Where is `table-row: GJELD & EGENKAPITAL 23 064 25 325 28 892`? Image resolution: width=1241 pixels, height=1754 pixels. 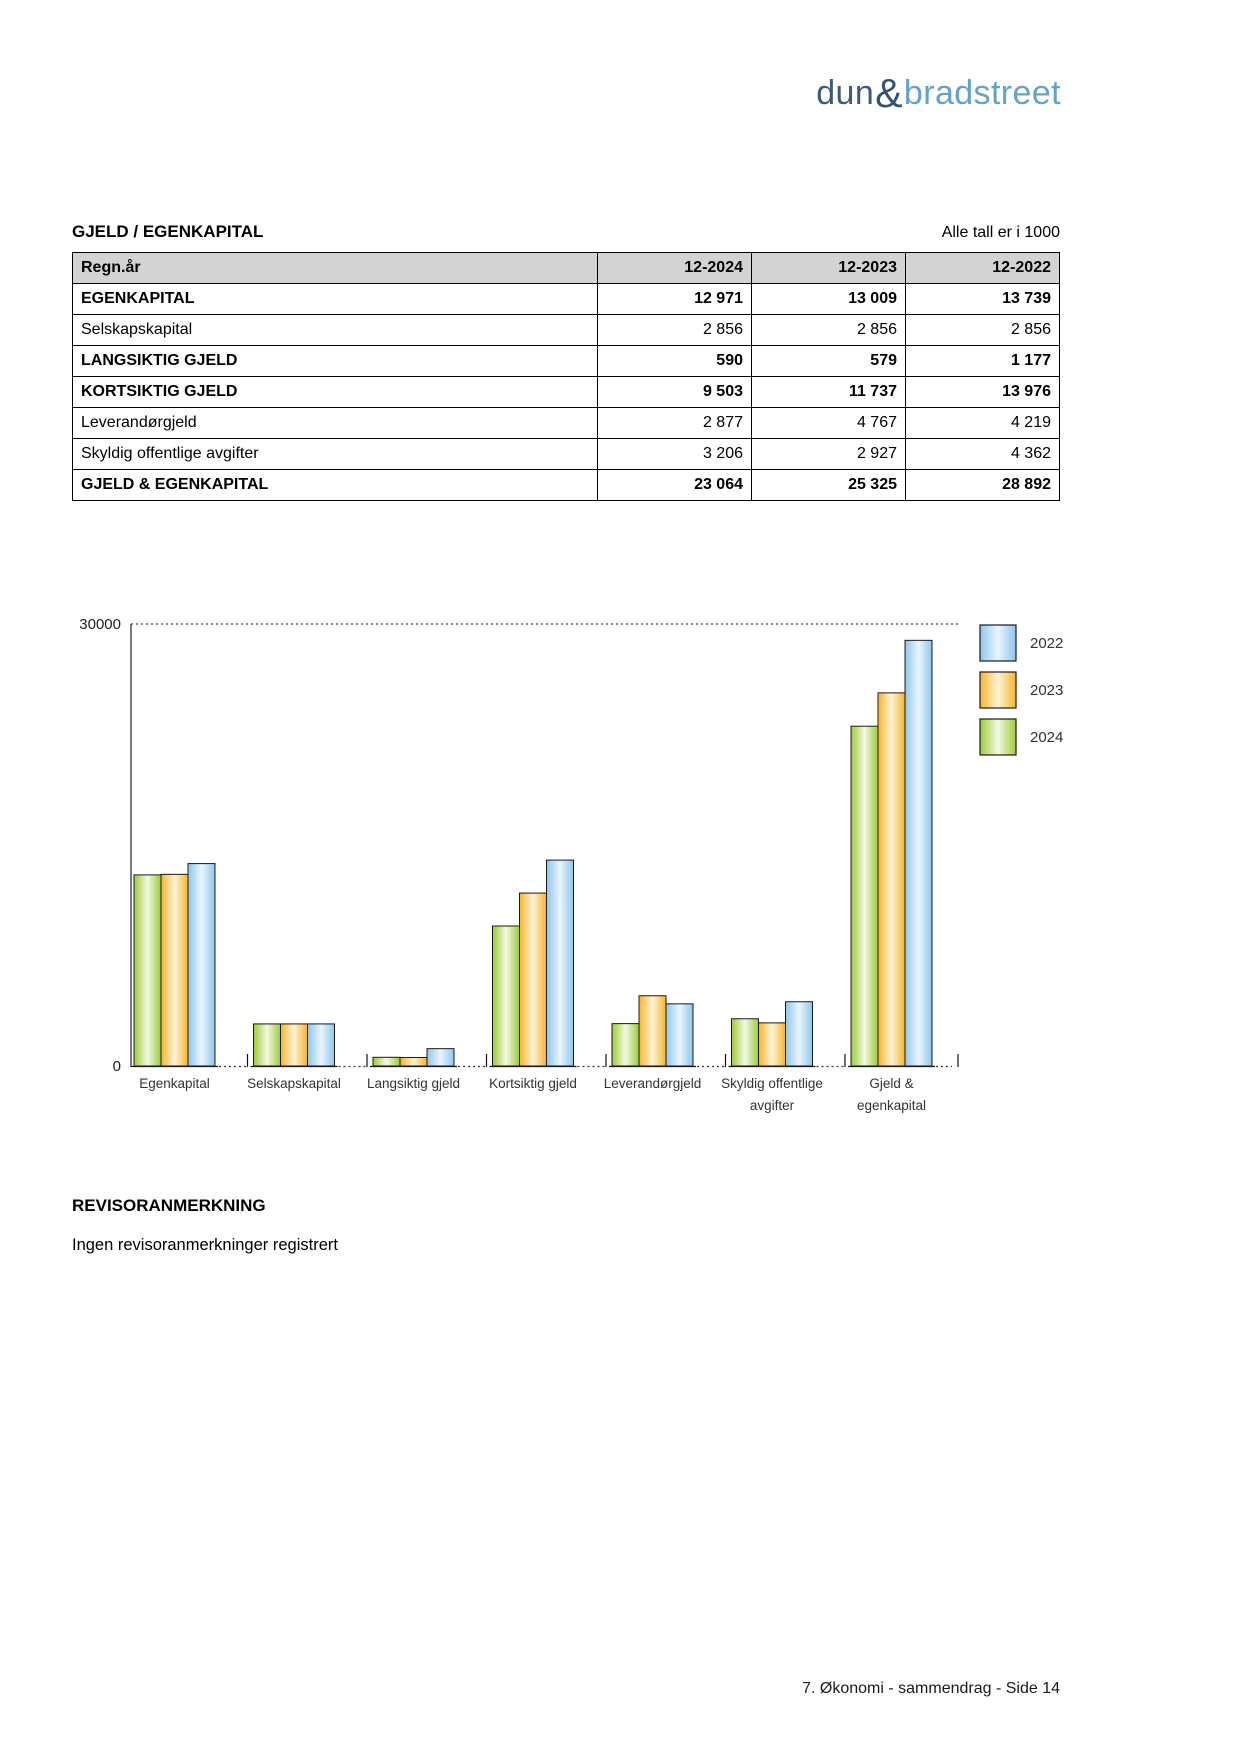 table-row: GJELD & EGENKAPITAL 23 064 25 325 28 892 is located at coordinates (566, 485).